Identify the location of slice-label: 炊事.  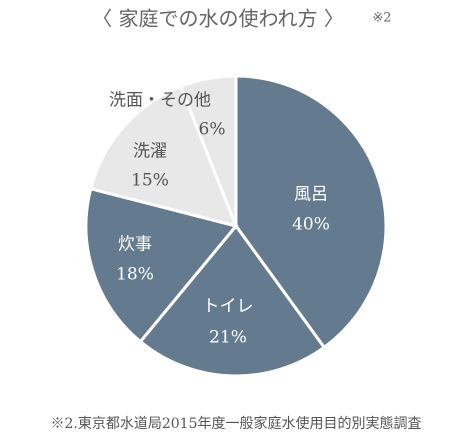
(135, 245).